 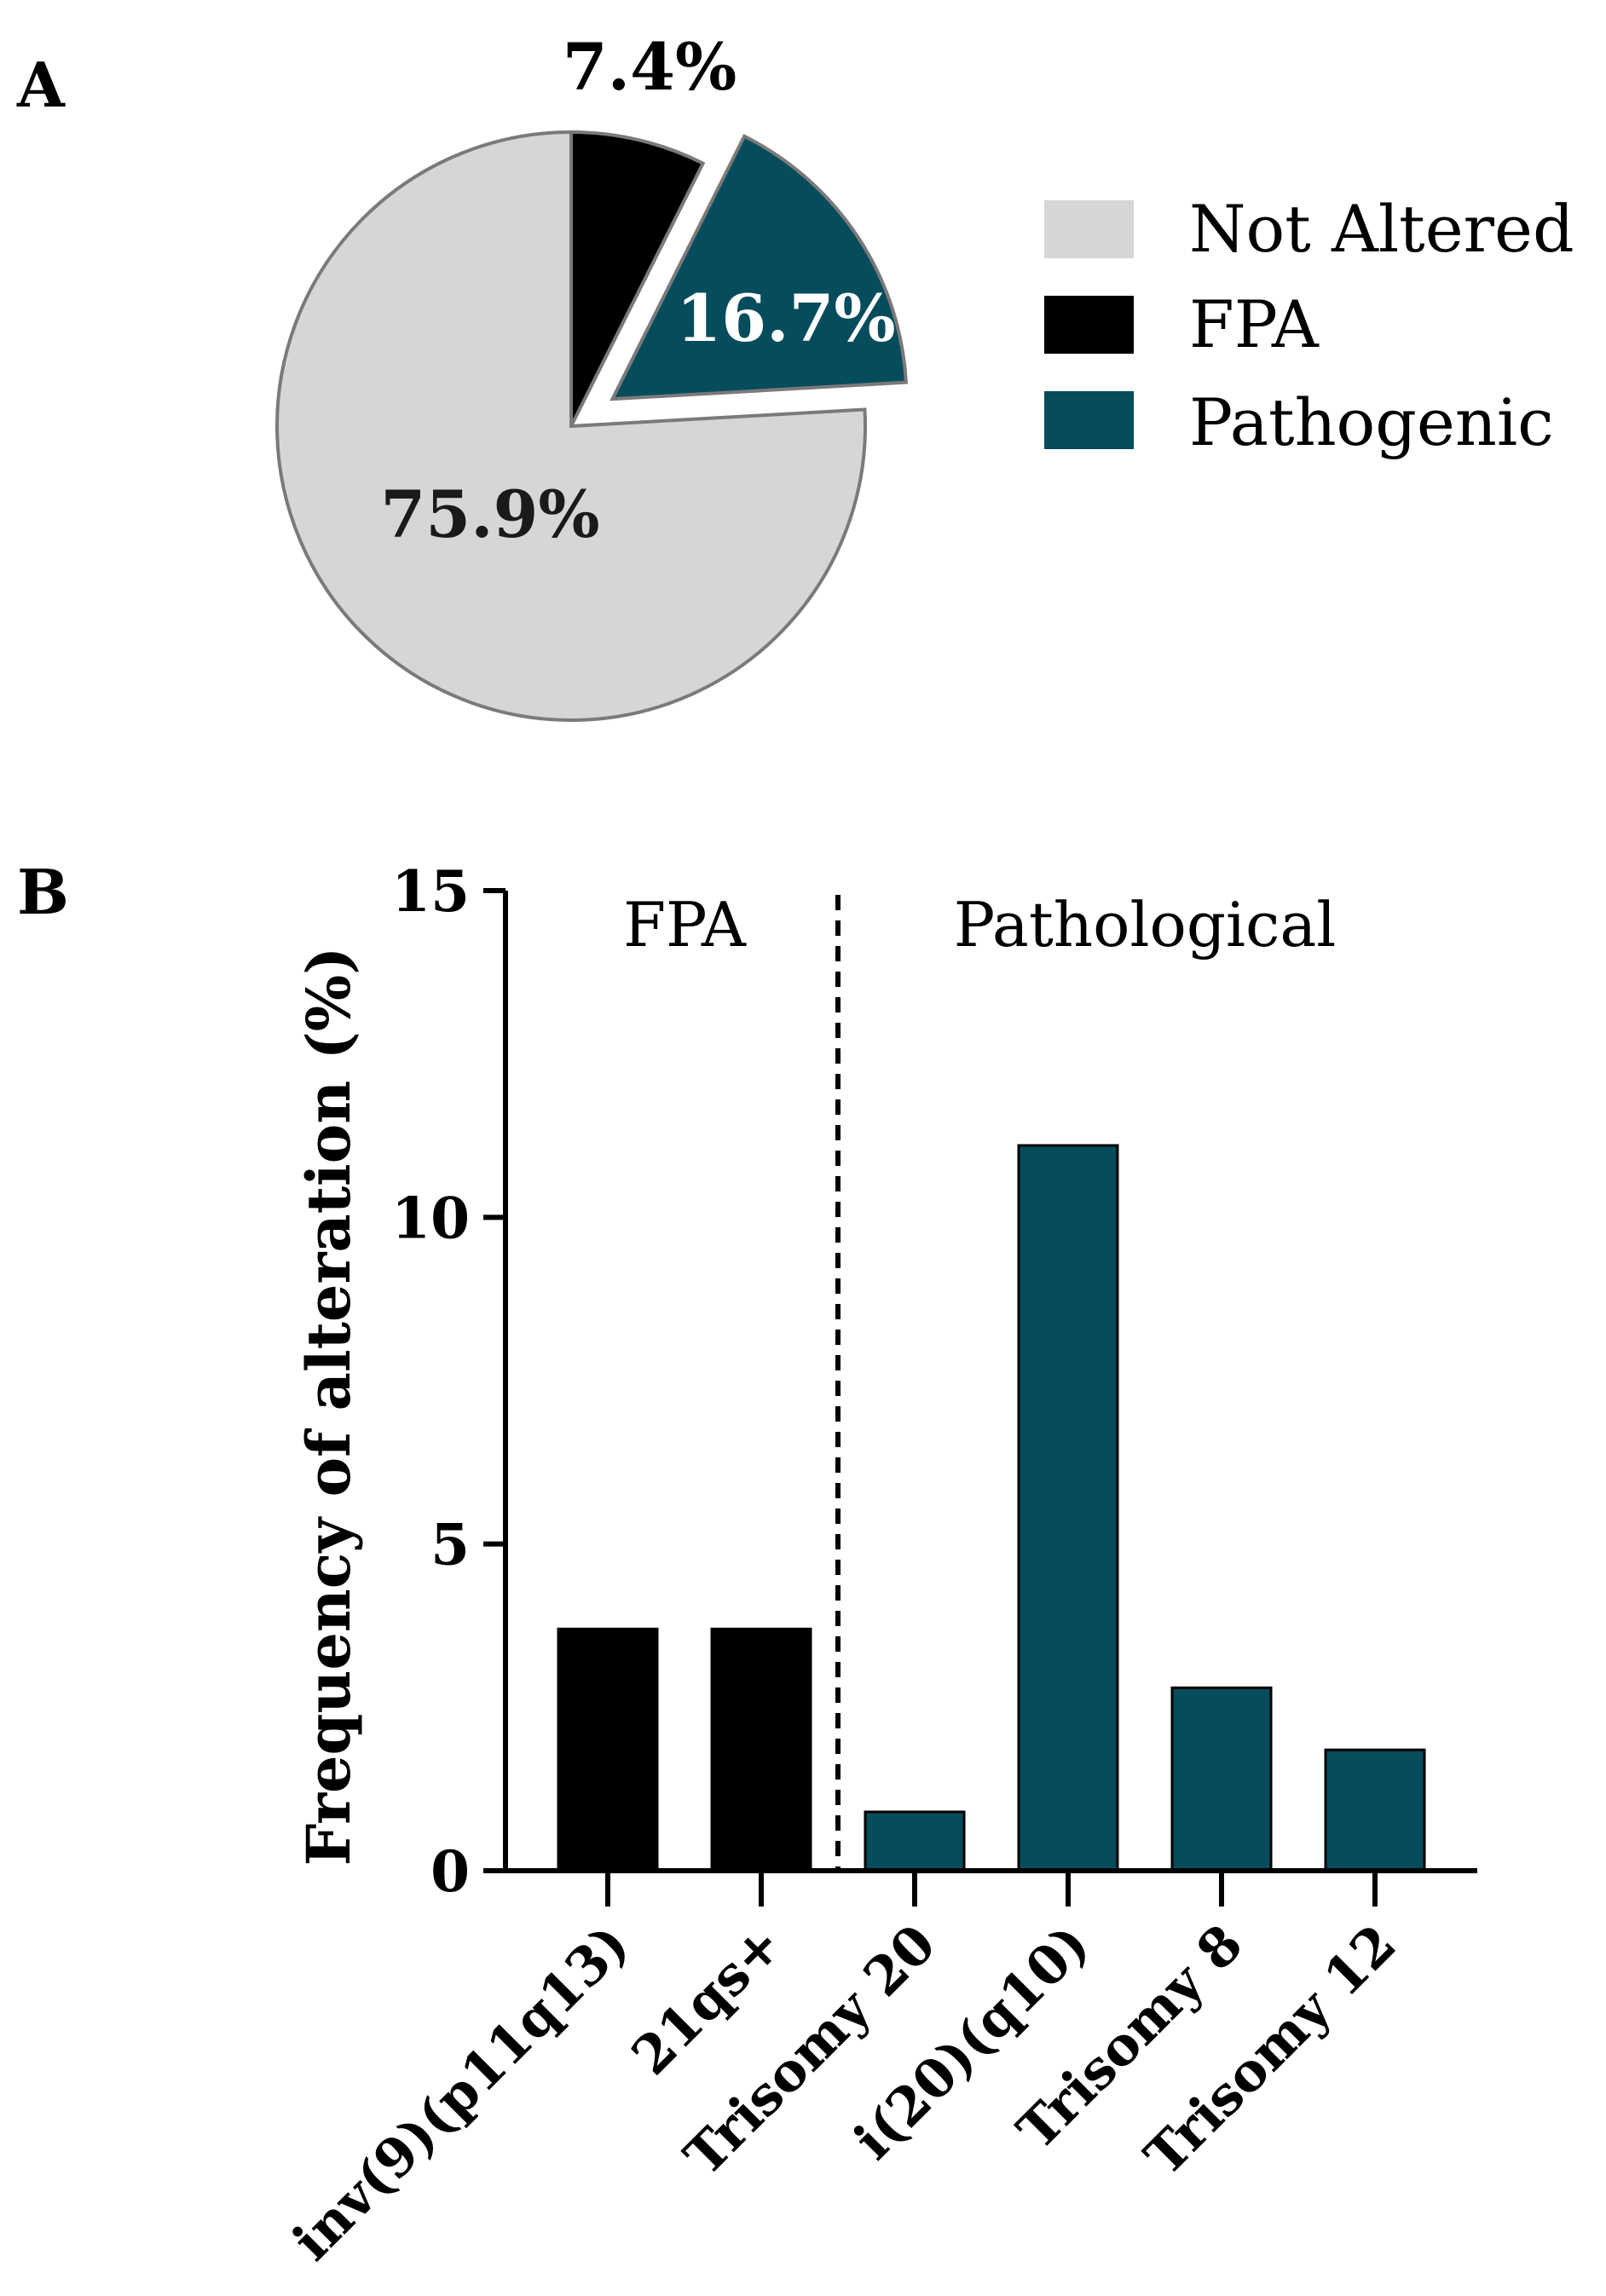 What do you see at coordinates (450, 1545) in the screenshot?
I see `y-tick-label: 5` at bounding box center [450, 1545].